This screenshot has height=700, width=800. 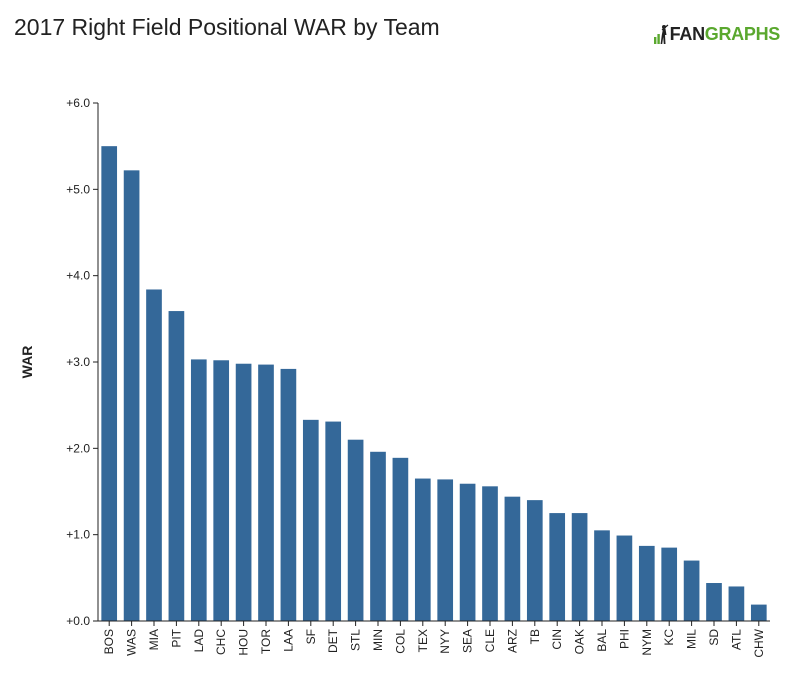 What do you see at coordinates (400, 539) in the screenshot?
I see `bar-col` at bounding box center [400, 539].